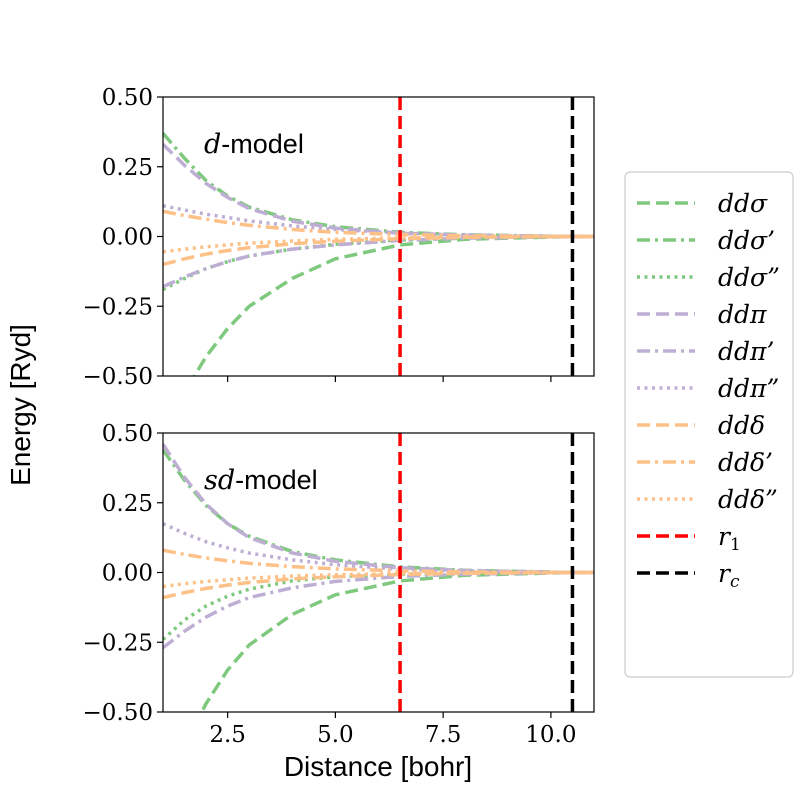 Image resolution: width=800 pixels, height=800 pixels. I want to click on x-axis-title: Distance [bohr], so click(378, 766).